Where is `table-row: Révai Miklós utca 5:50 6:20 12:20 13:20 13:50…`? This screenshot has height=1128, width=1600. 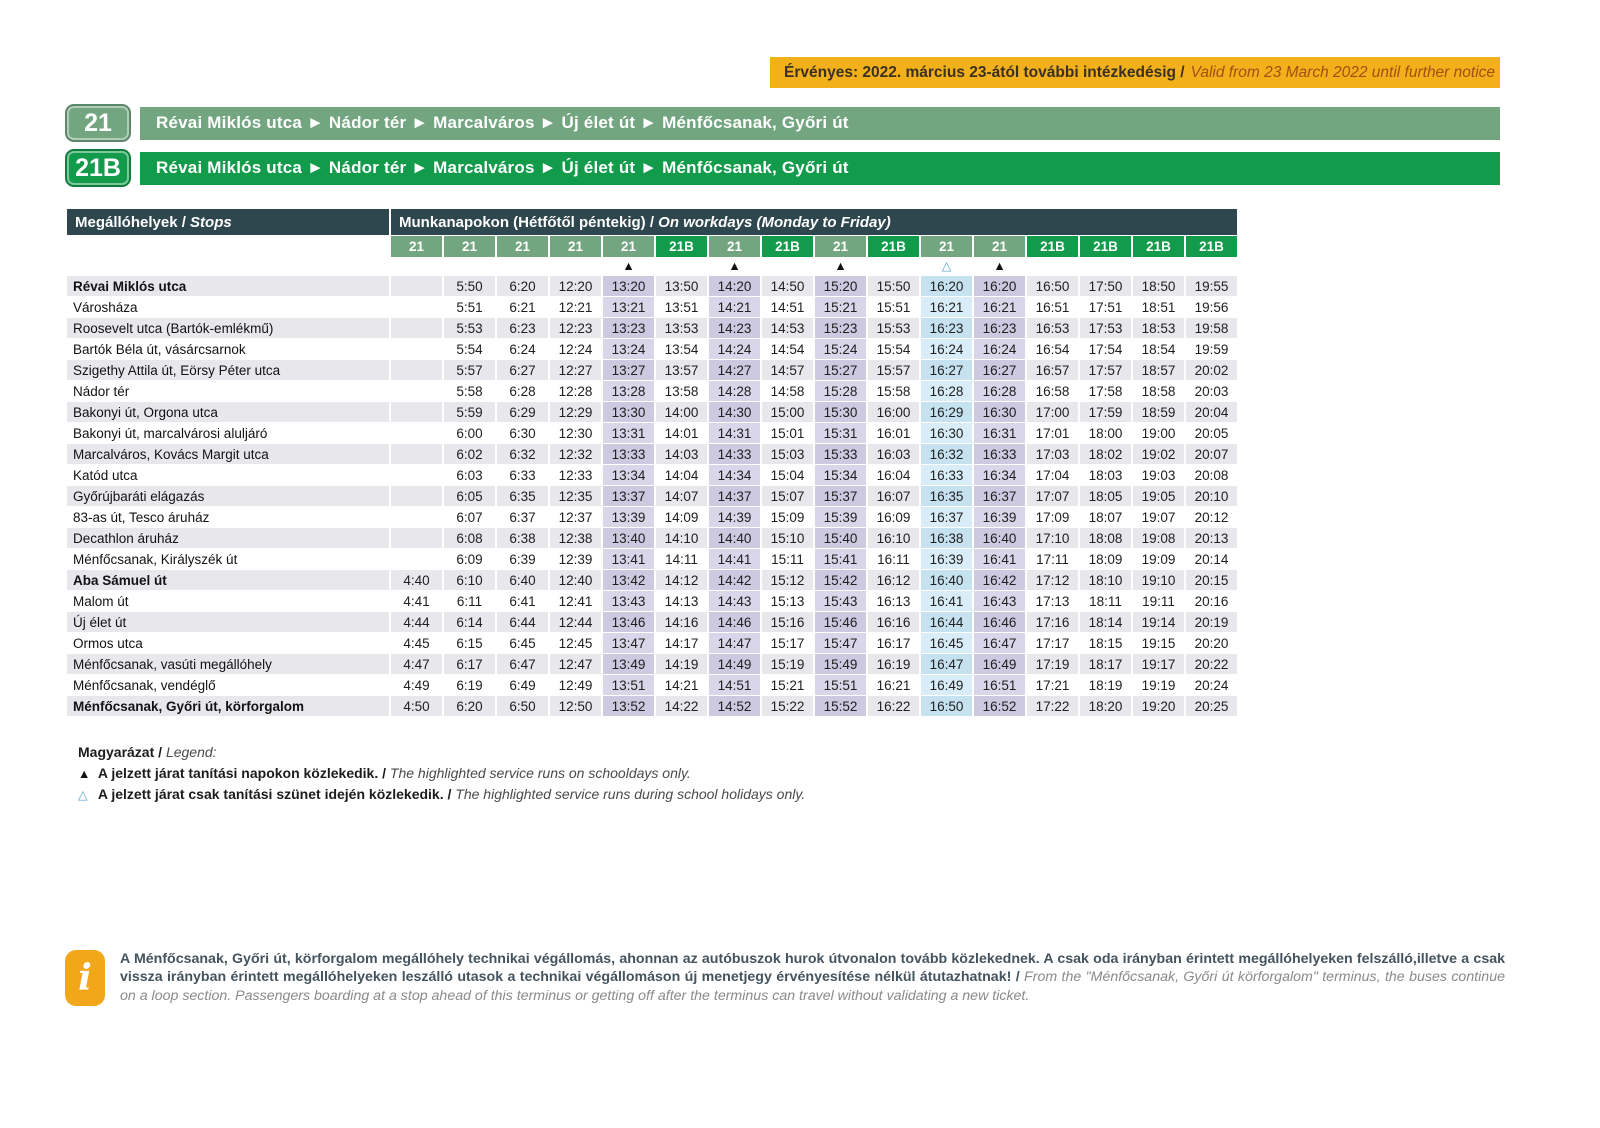
table-row: Révai Miklós utca 5:50 6:20 12:20 13:20 13:50… is located at coordinates (652, 286).